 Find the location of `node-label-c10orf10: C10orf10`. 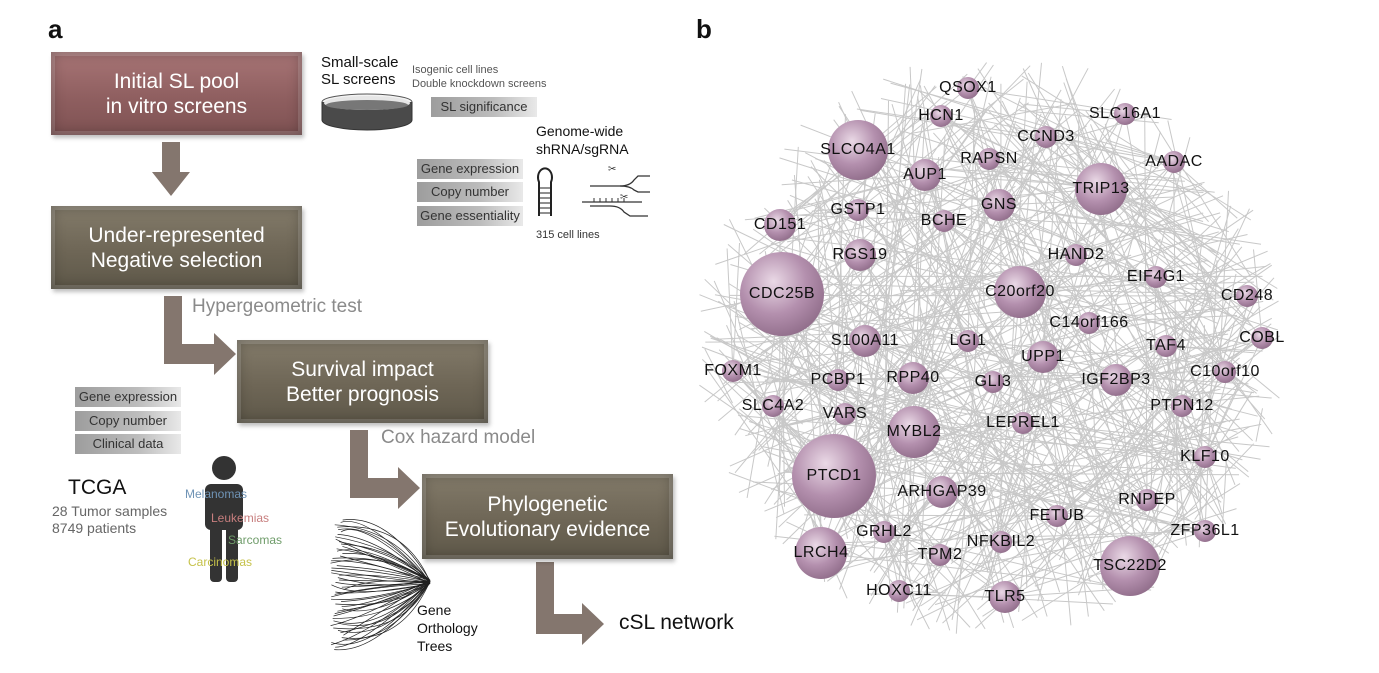

node-label-c10orf10: C10orf10 is located at coordinates (1225, 371).